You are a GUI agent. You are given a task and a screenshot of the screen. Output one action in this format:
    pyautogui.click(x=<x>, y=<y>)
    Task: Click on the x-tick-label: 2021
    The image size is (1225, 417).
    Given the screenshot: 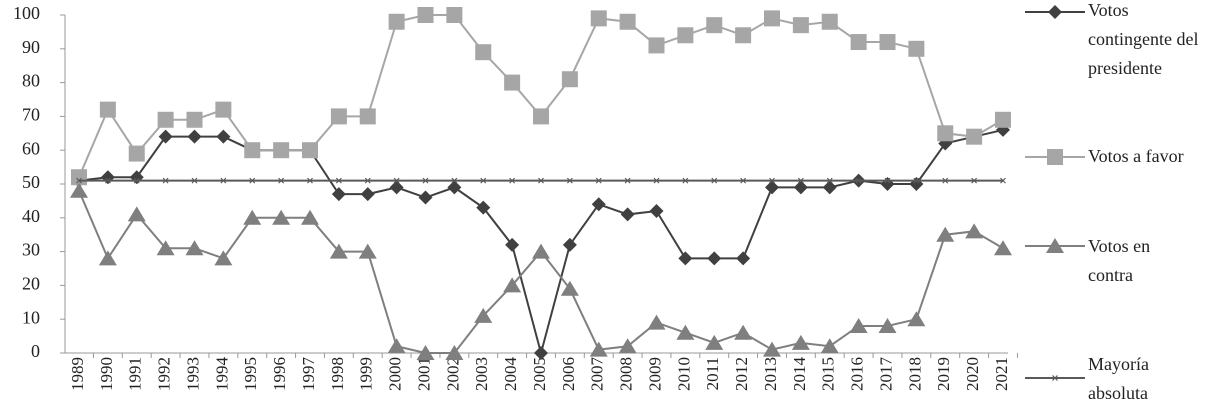 What is the action you would take?
    pyautogui.click(x=1001, y=374)
    